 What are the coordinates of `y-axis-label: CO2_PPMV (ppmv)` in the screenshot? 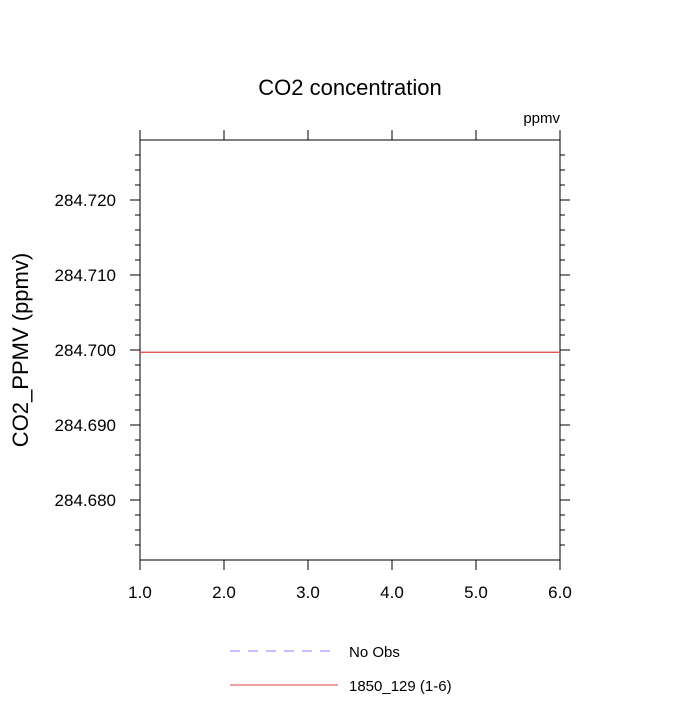 It's located at (20, 350).